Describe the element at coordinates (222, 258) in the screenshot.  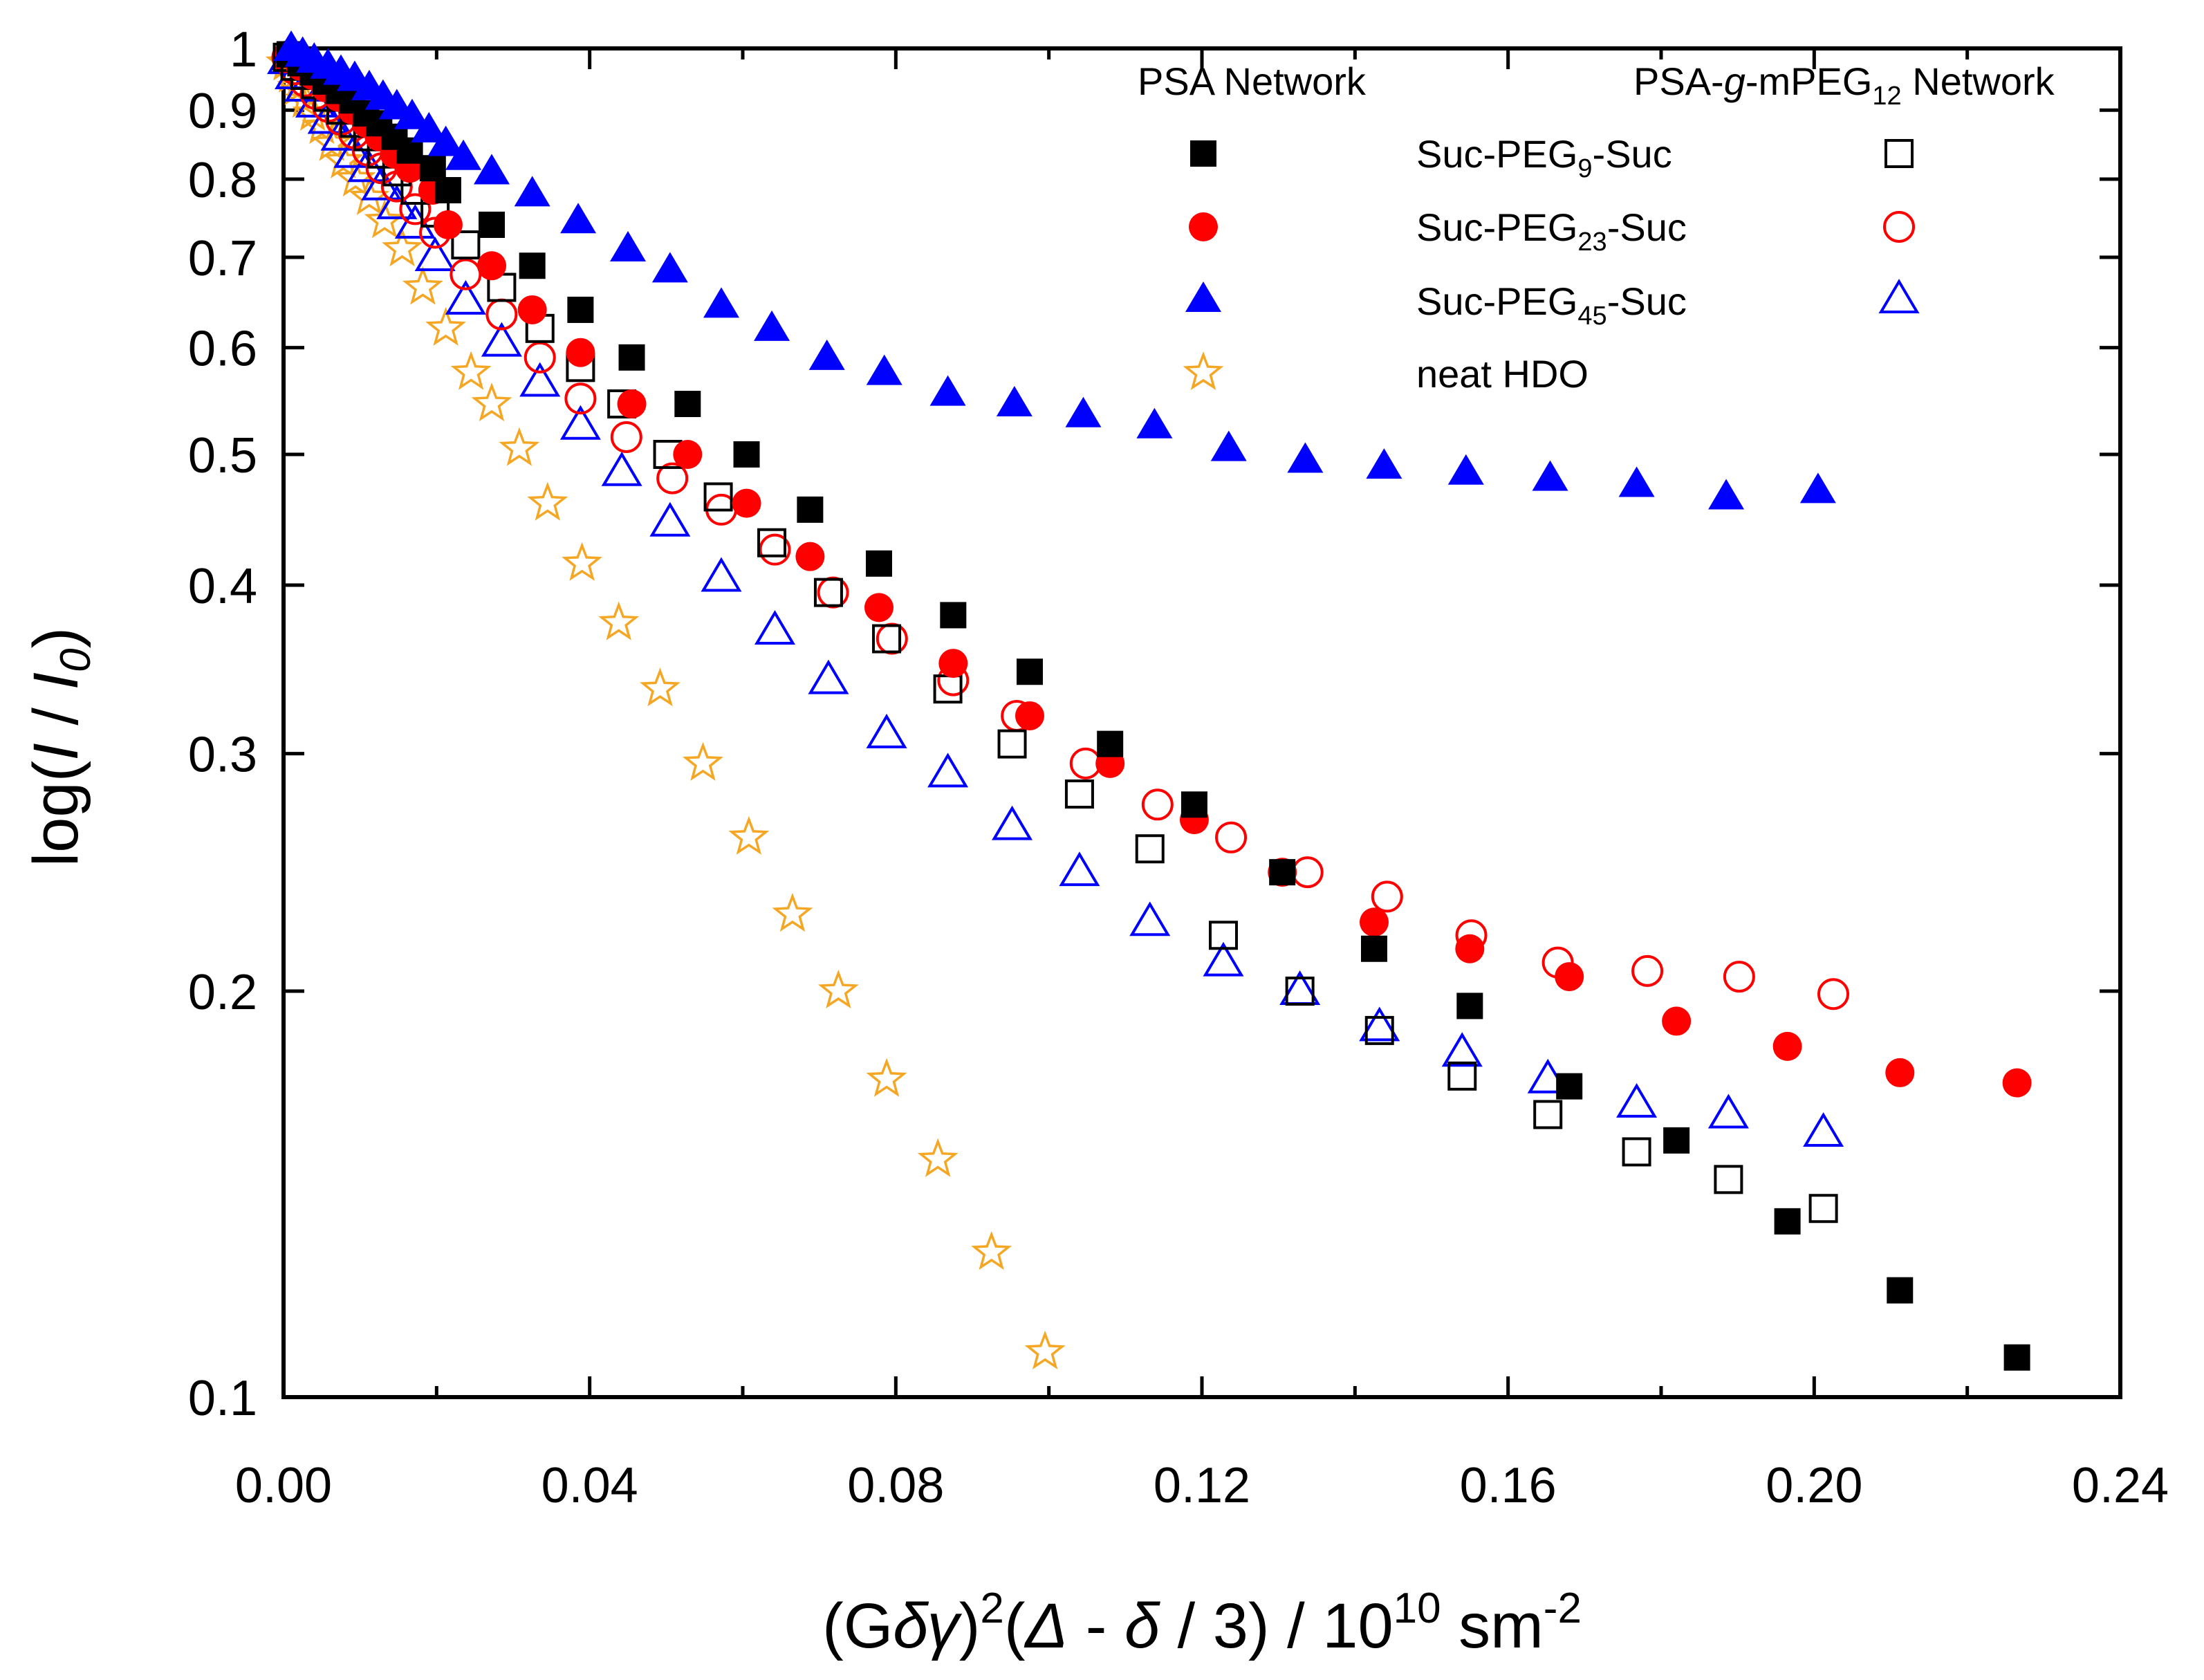
I see `y-tick-label: 0.7` at that location.